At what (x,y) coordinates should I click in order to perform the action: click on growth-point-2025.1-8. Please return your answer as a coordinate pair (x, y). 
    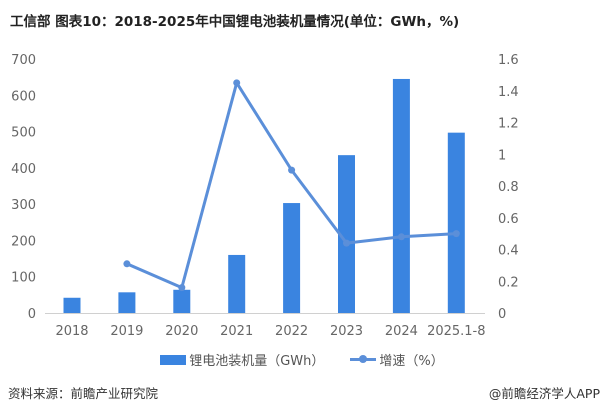
    Looking at the image, I should click on (456, 234).